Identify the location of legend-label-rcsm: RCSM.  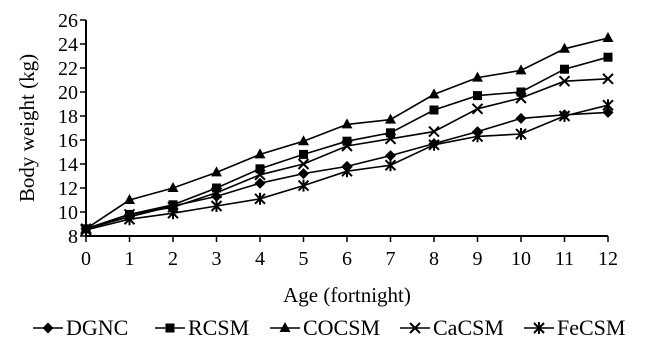
(218, 327).